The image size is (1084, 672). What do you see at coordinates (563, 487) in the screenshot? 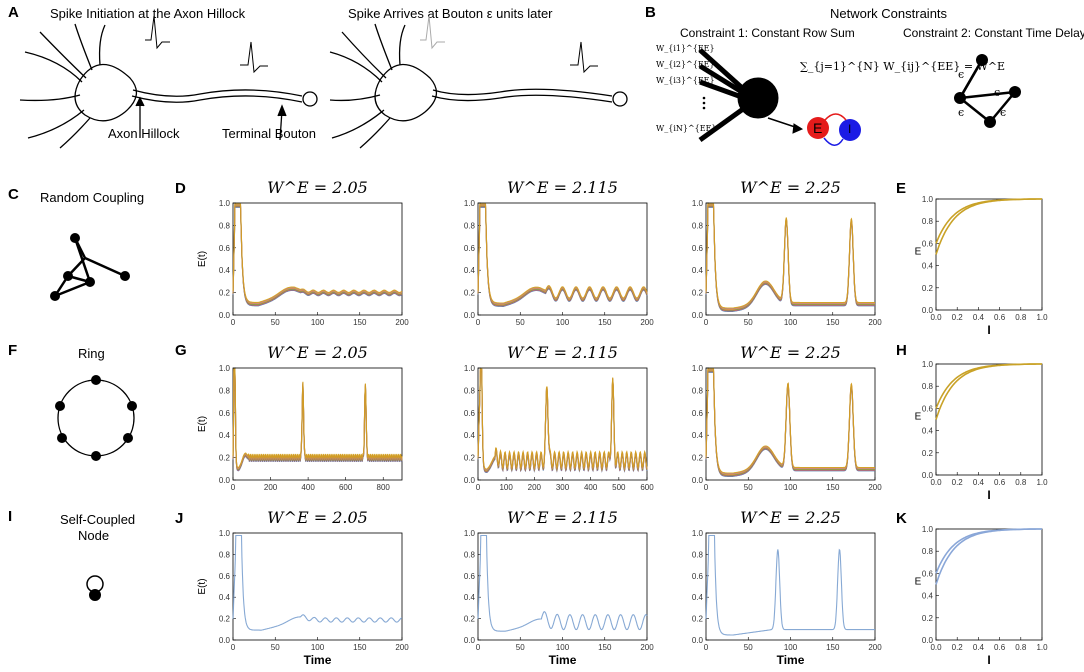
I see `x-tick-label: 300` at bounding box center [563, 487].